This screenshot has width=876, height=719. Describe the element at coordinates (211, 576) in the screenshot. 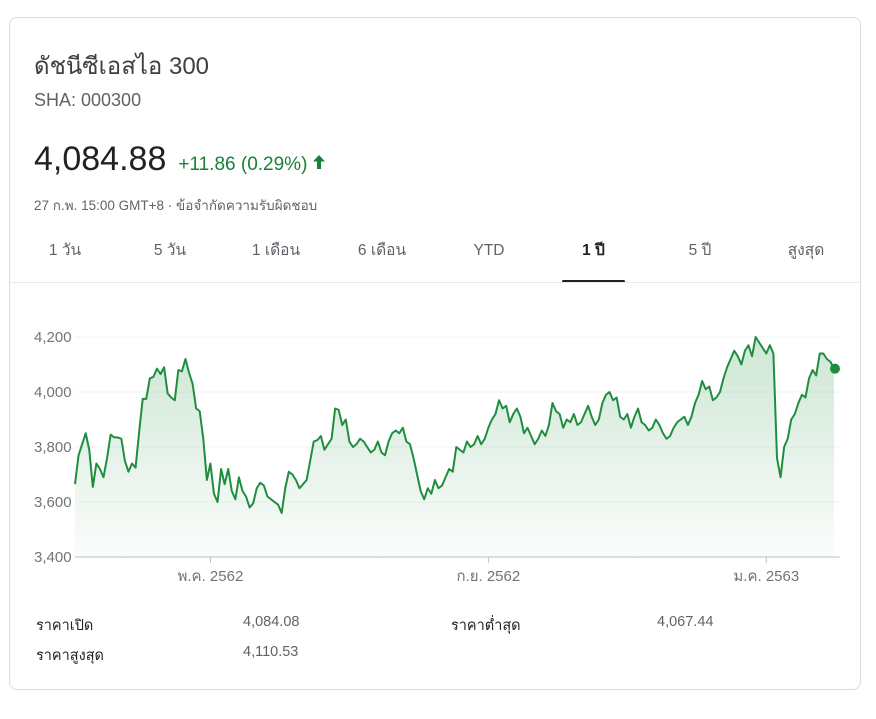

I see `x-tick-label: พ.ค. 2562` at that location.